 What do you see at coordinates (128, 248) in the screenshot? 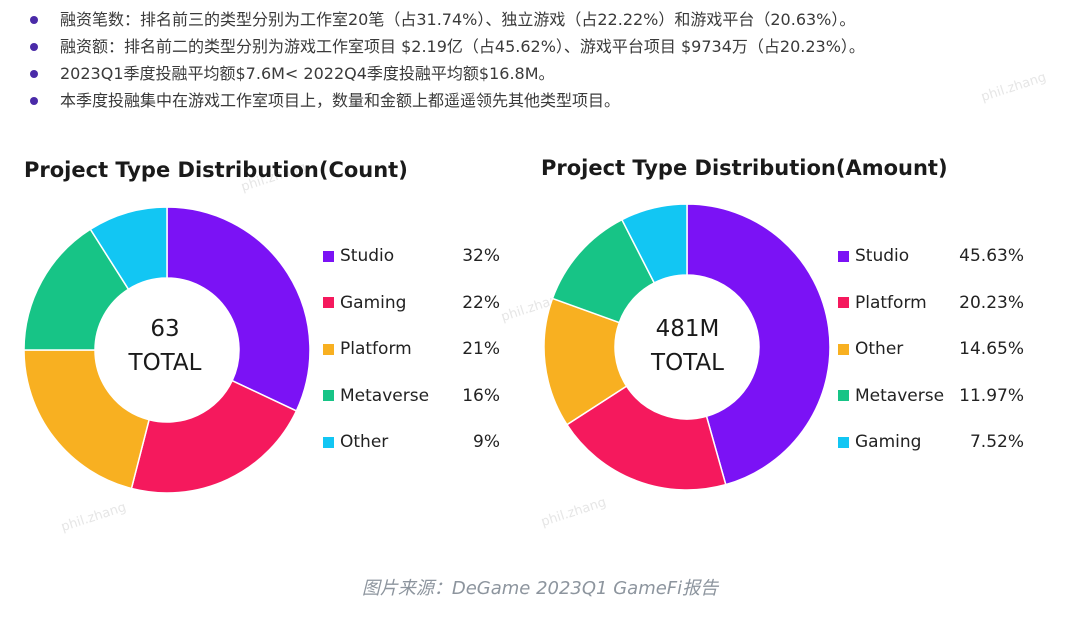
I see `donut-slice-other` at bounding box center [128, 248].